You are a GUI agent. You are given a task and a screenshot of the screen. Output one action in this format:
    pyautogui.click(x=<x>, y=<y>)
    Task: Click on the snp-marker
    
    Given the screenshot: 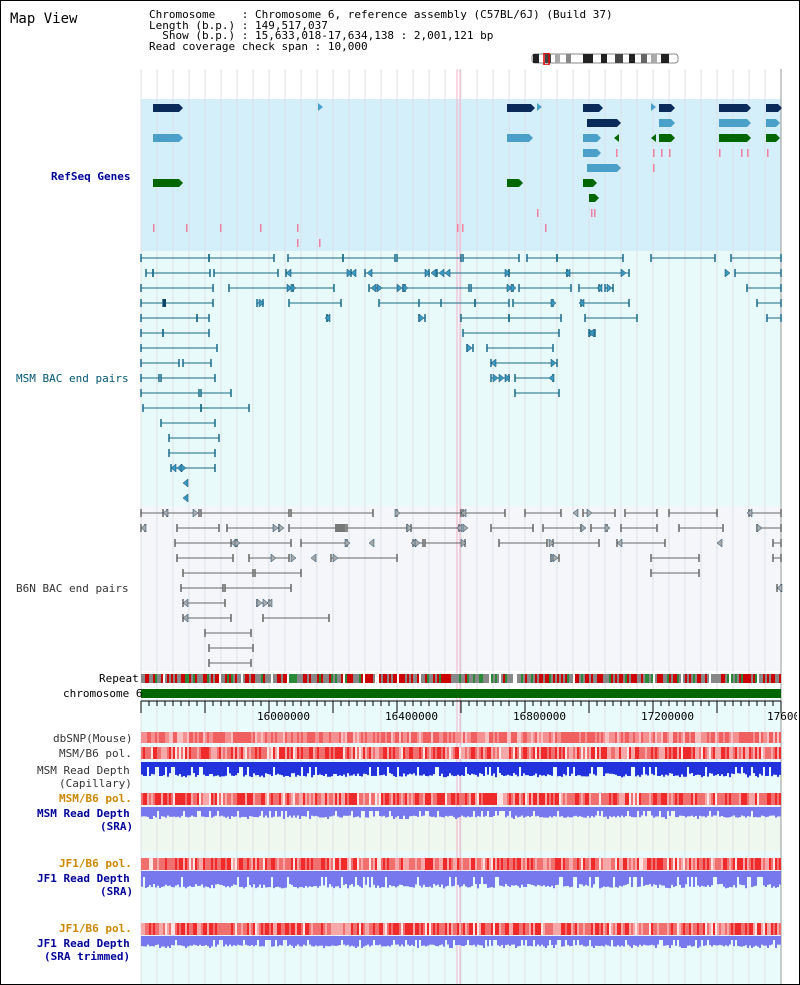 What is the action you would take?
    pyautogui.click(x=720, y=153)
    